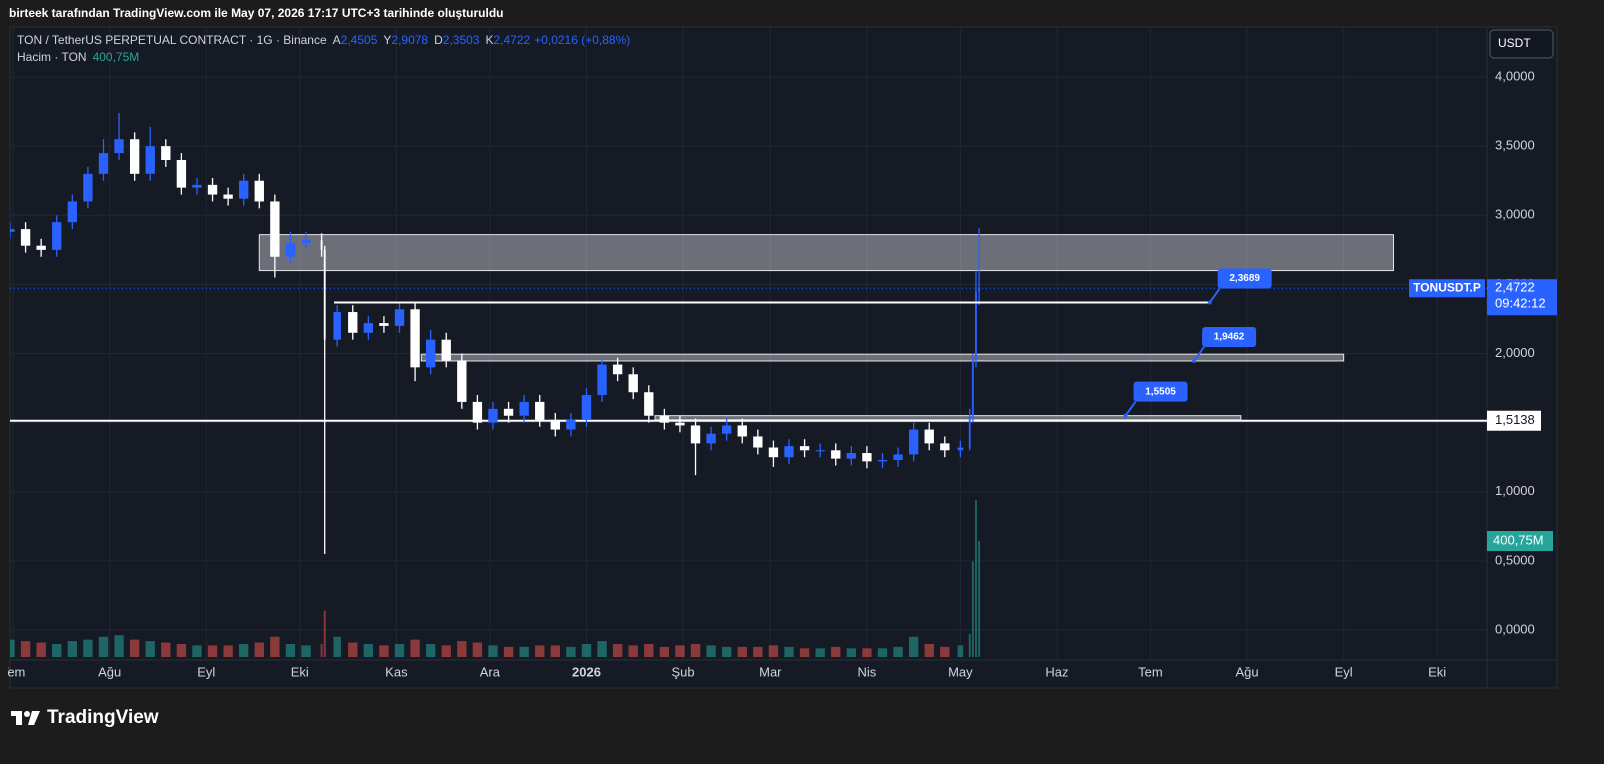 The width and height of the screenshot is (1604, 764). I want to click on logo-part, so click(27, 714).